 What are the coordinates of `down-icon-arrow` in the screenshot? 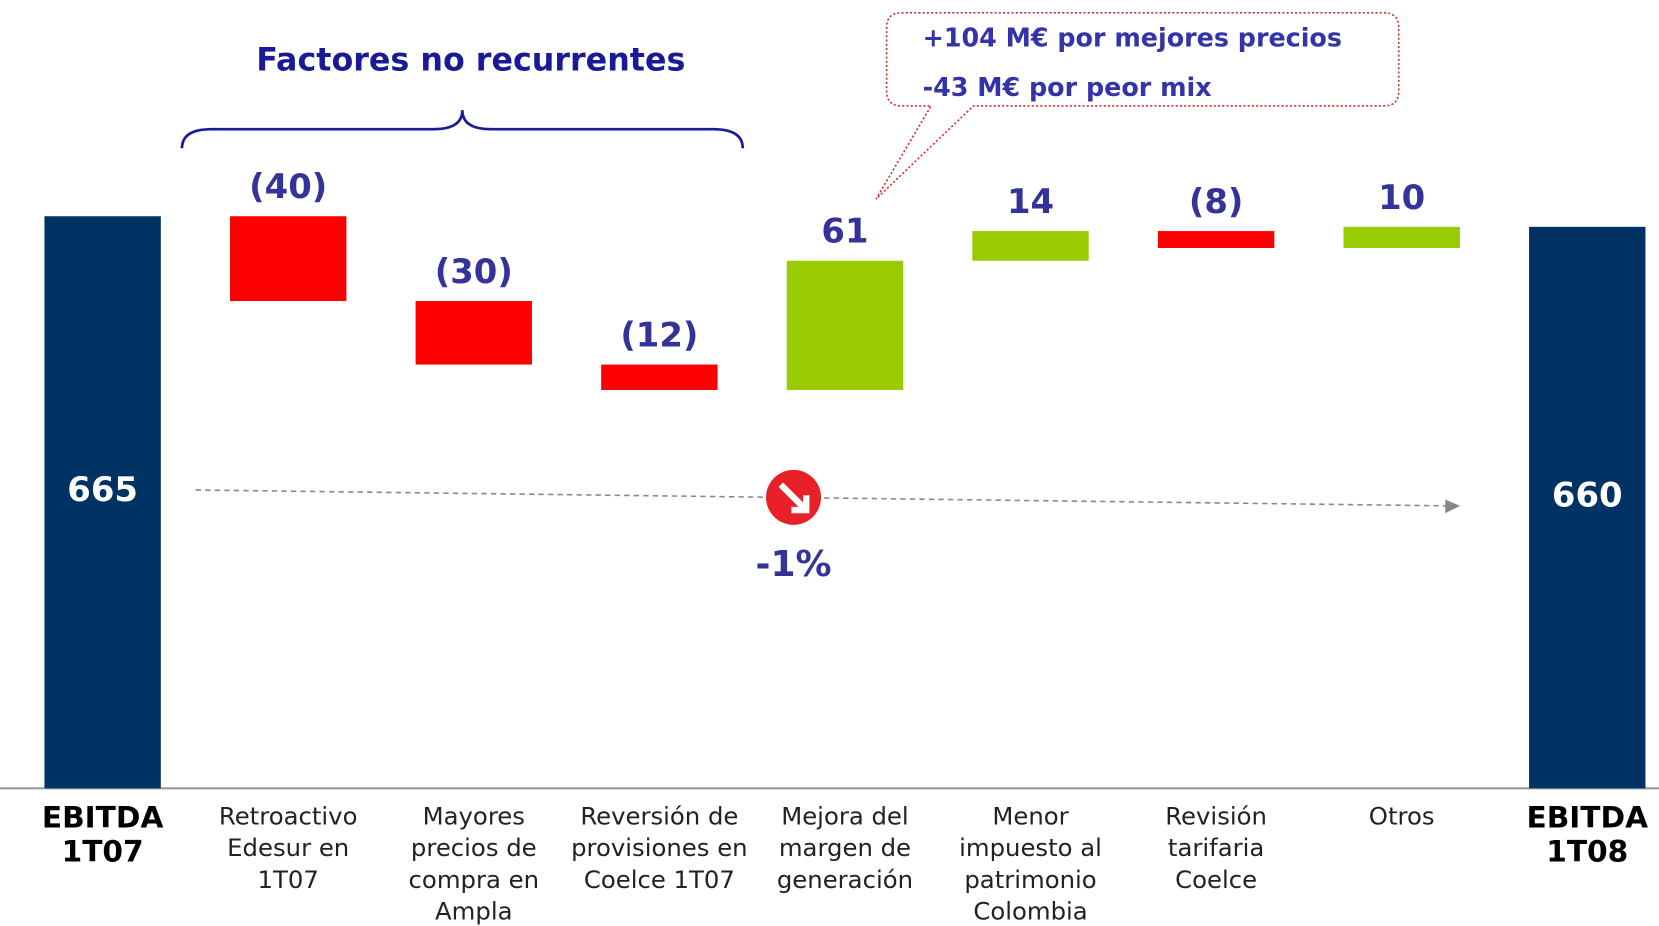 It's located at (794, 498).